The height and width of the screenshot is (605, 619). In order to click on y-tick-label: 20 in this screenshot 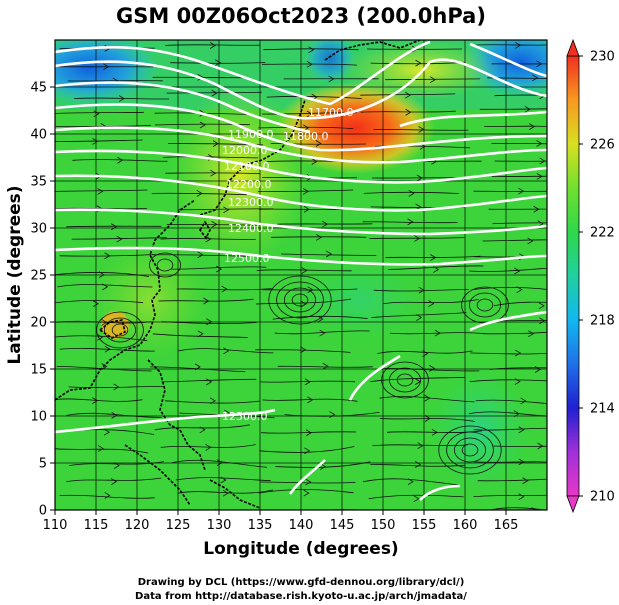, I will do `click(38, 323)`.